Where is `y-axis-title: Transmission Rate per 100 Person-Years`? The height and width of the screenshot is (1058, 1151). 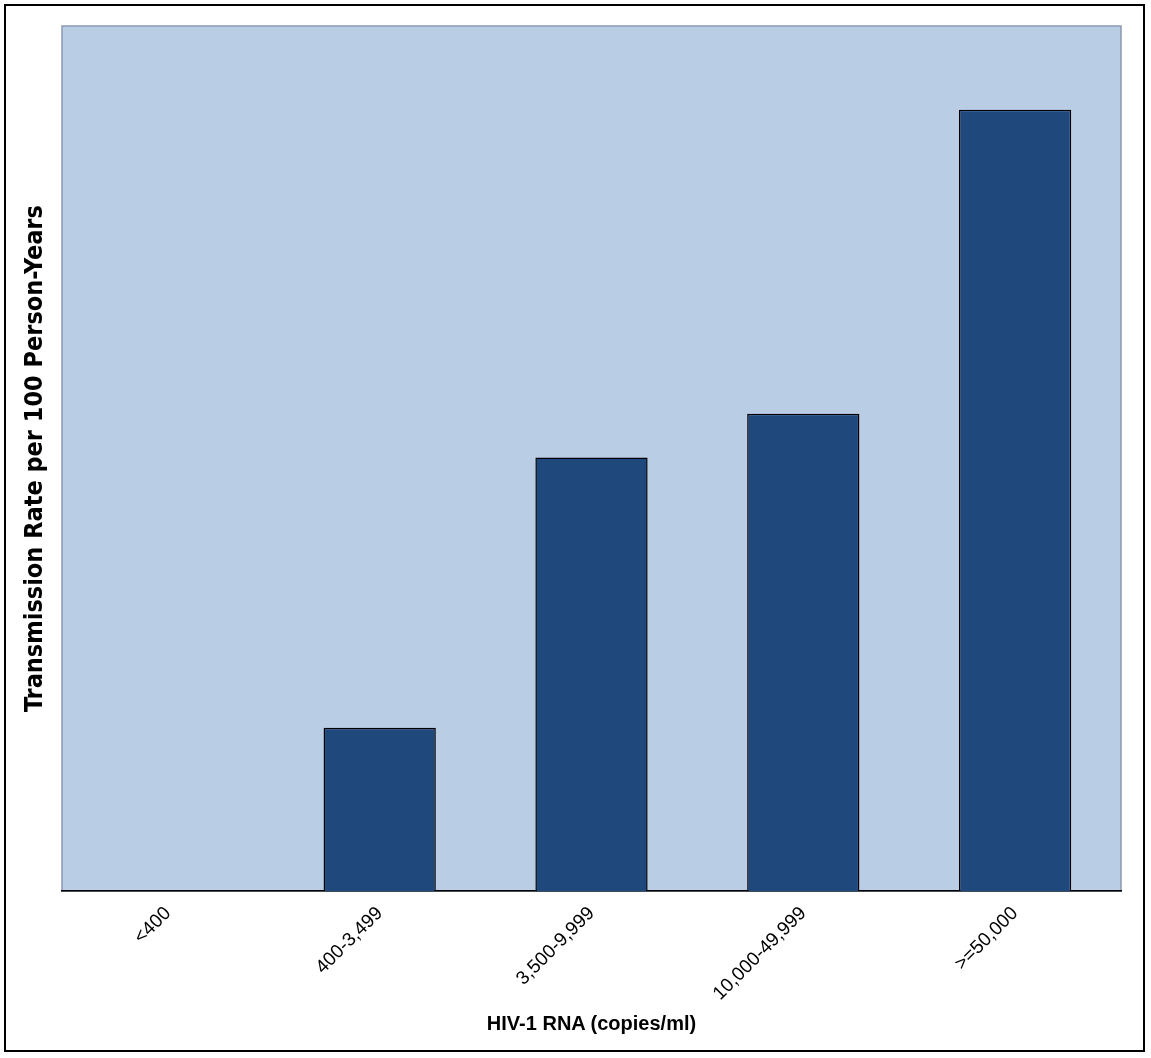 y-axis-title: Transmission Rate per 100 Person-Years is located at coordinates (33, 459).